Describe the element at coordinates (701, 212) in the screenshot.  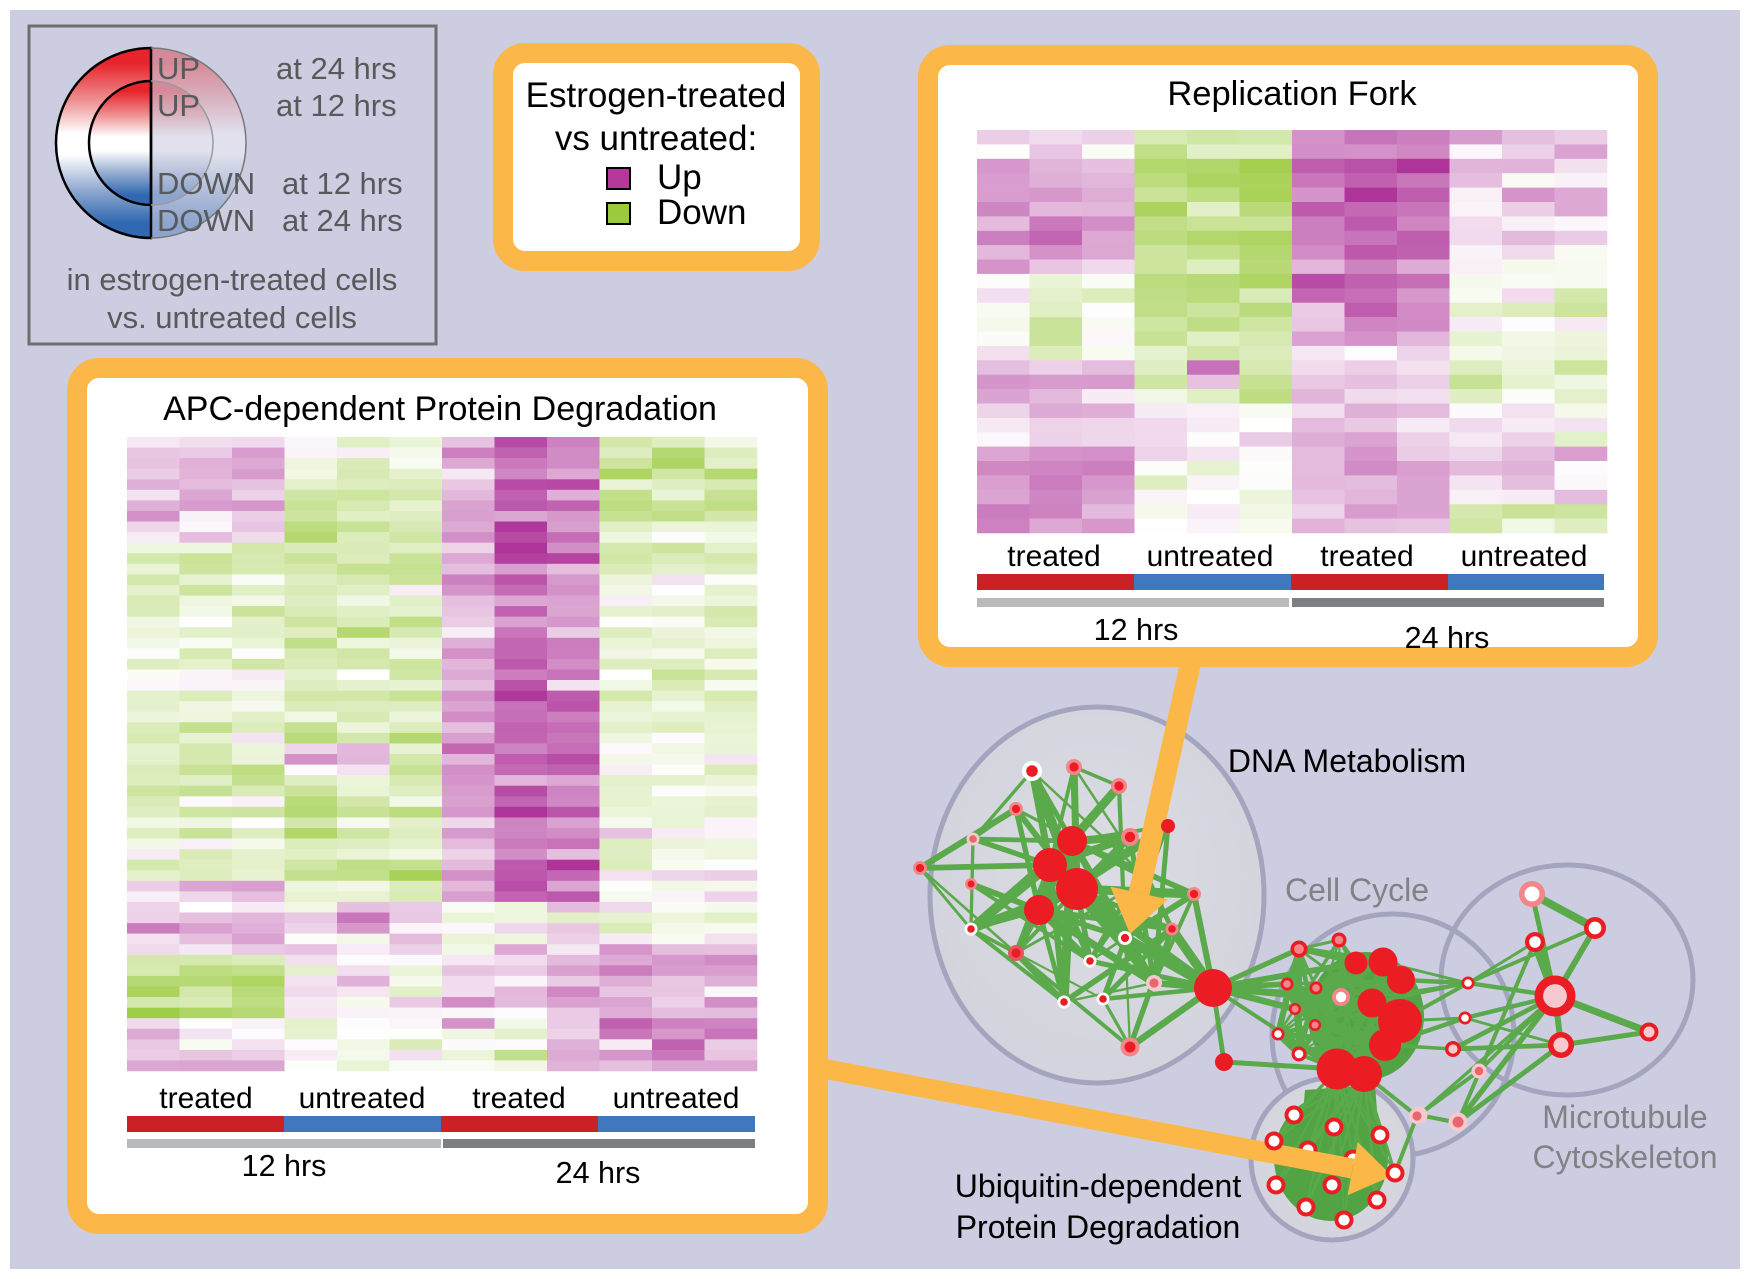
I see `svg-text: Down` at that location.